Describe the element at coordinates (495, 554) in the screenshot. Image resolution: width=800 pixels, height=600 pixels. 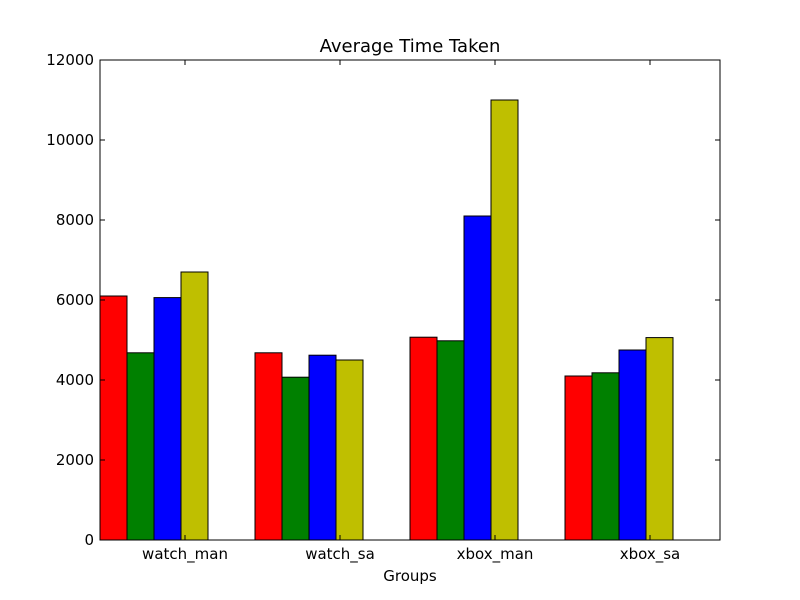
I see `x-tick-label: xbox_man` at that location.